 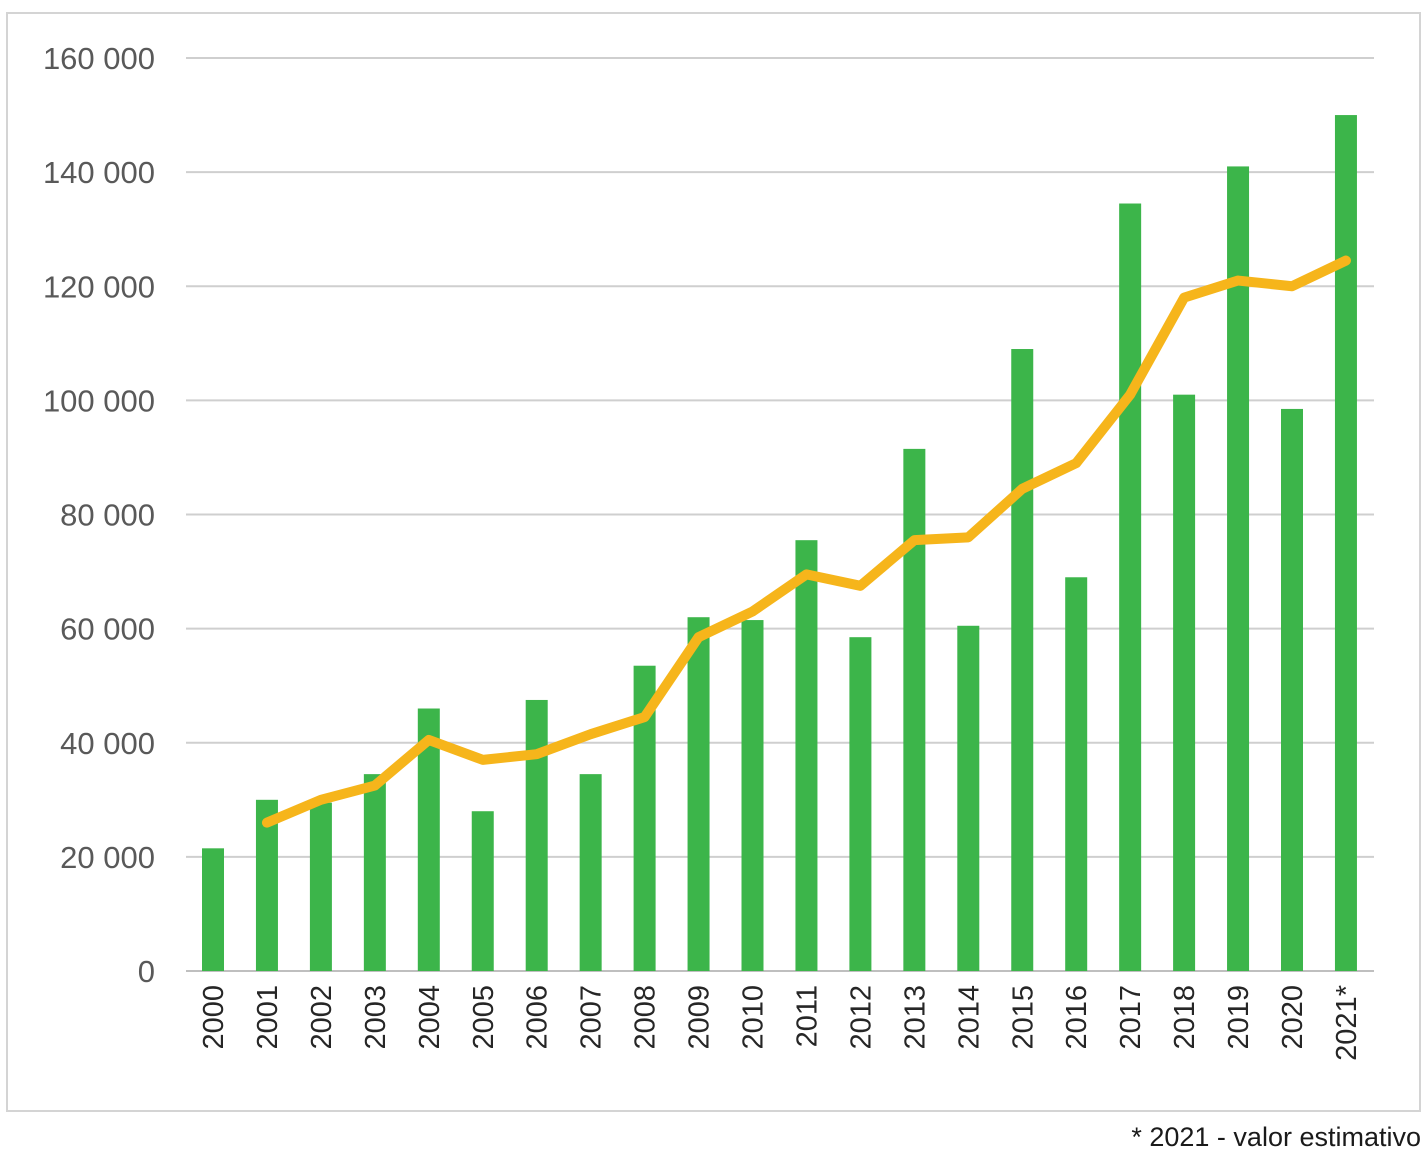 What do you see at coordinates (1293, 1017) in the screenshot?
I see `x-tick-label: 2020` at bounding box center [1293, 1017].